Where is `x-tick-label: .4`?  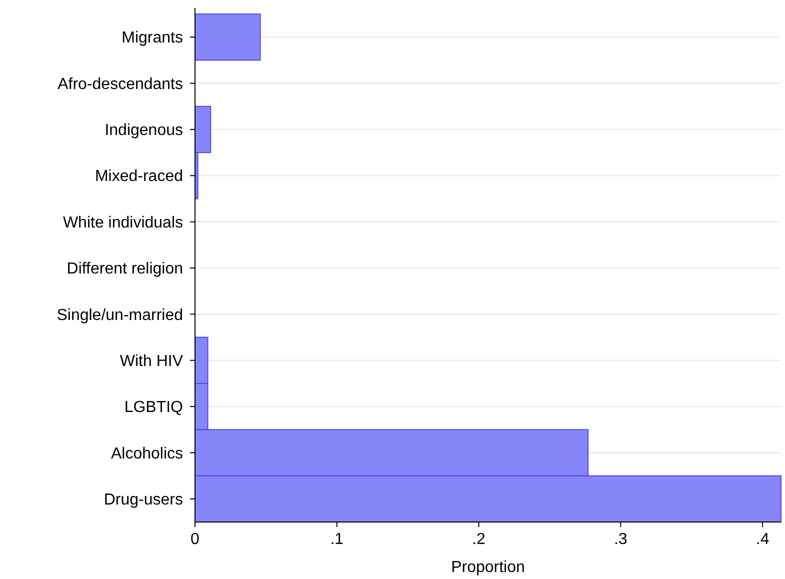
x-tick-label: .4 is located at coordinates (763, 539).